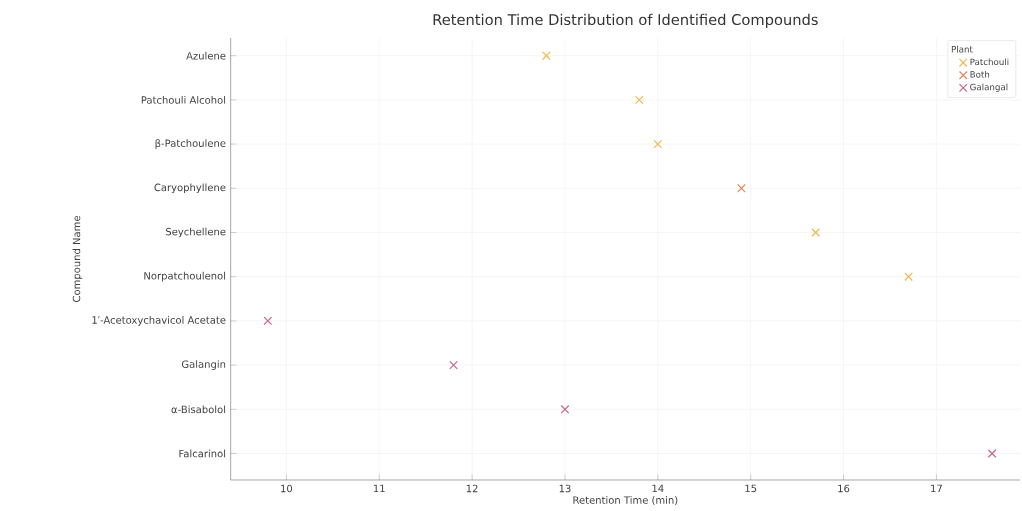 The height and width of the screenshot is (511, 1022). What do you see at coordinates (936, 488) in the screenshot?
I see `x-tick-label: 17` at bounding box center [936, 488].